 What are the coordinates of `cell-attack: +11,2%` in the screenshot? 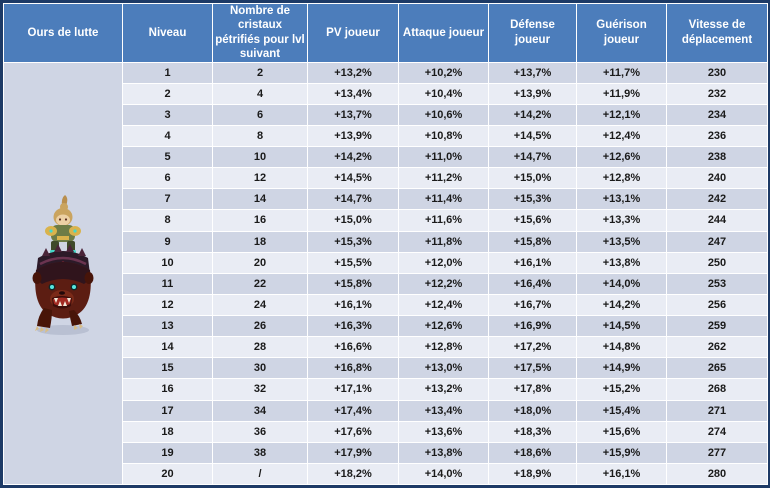 It's located at (443, 178).